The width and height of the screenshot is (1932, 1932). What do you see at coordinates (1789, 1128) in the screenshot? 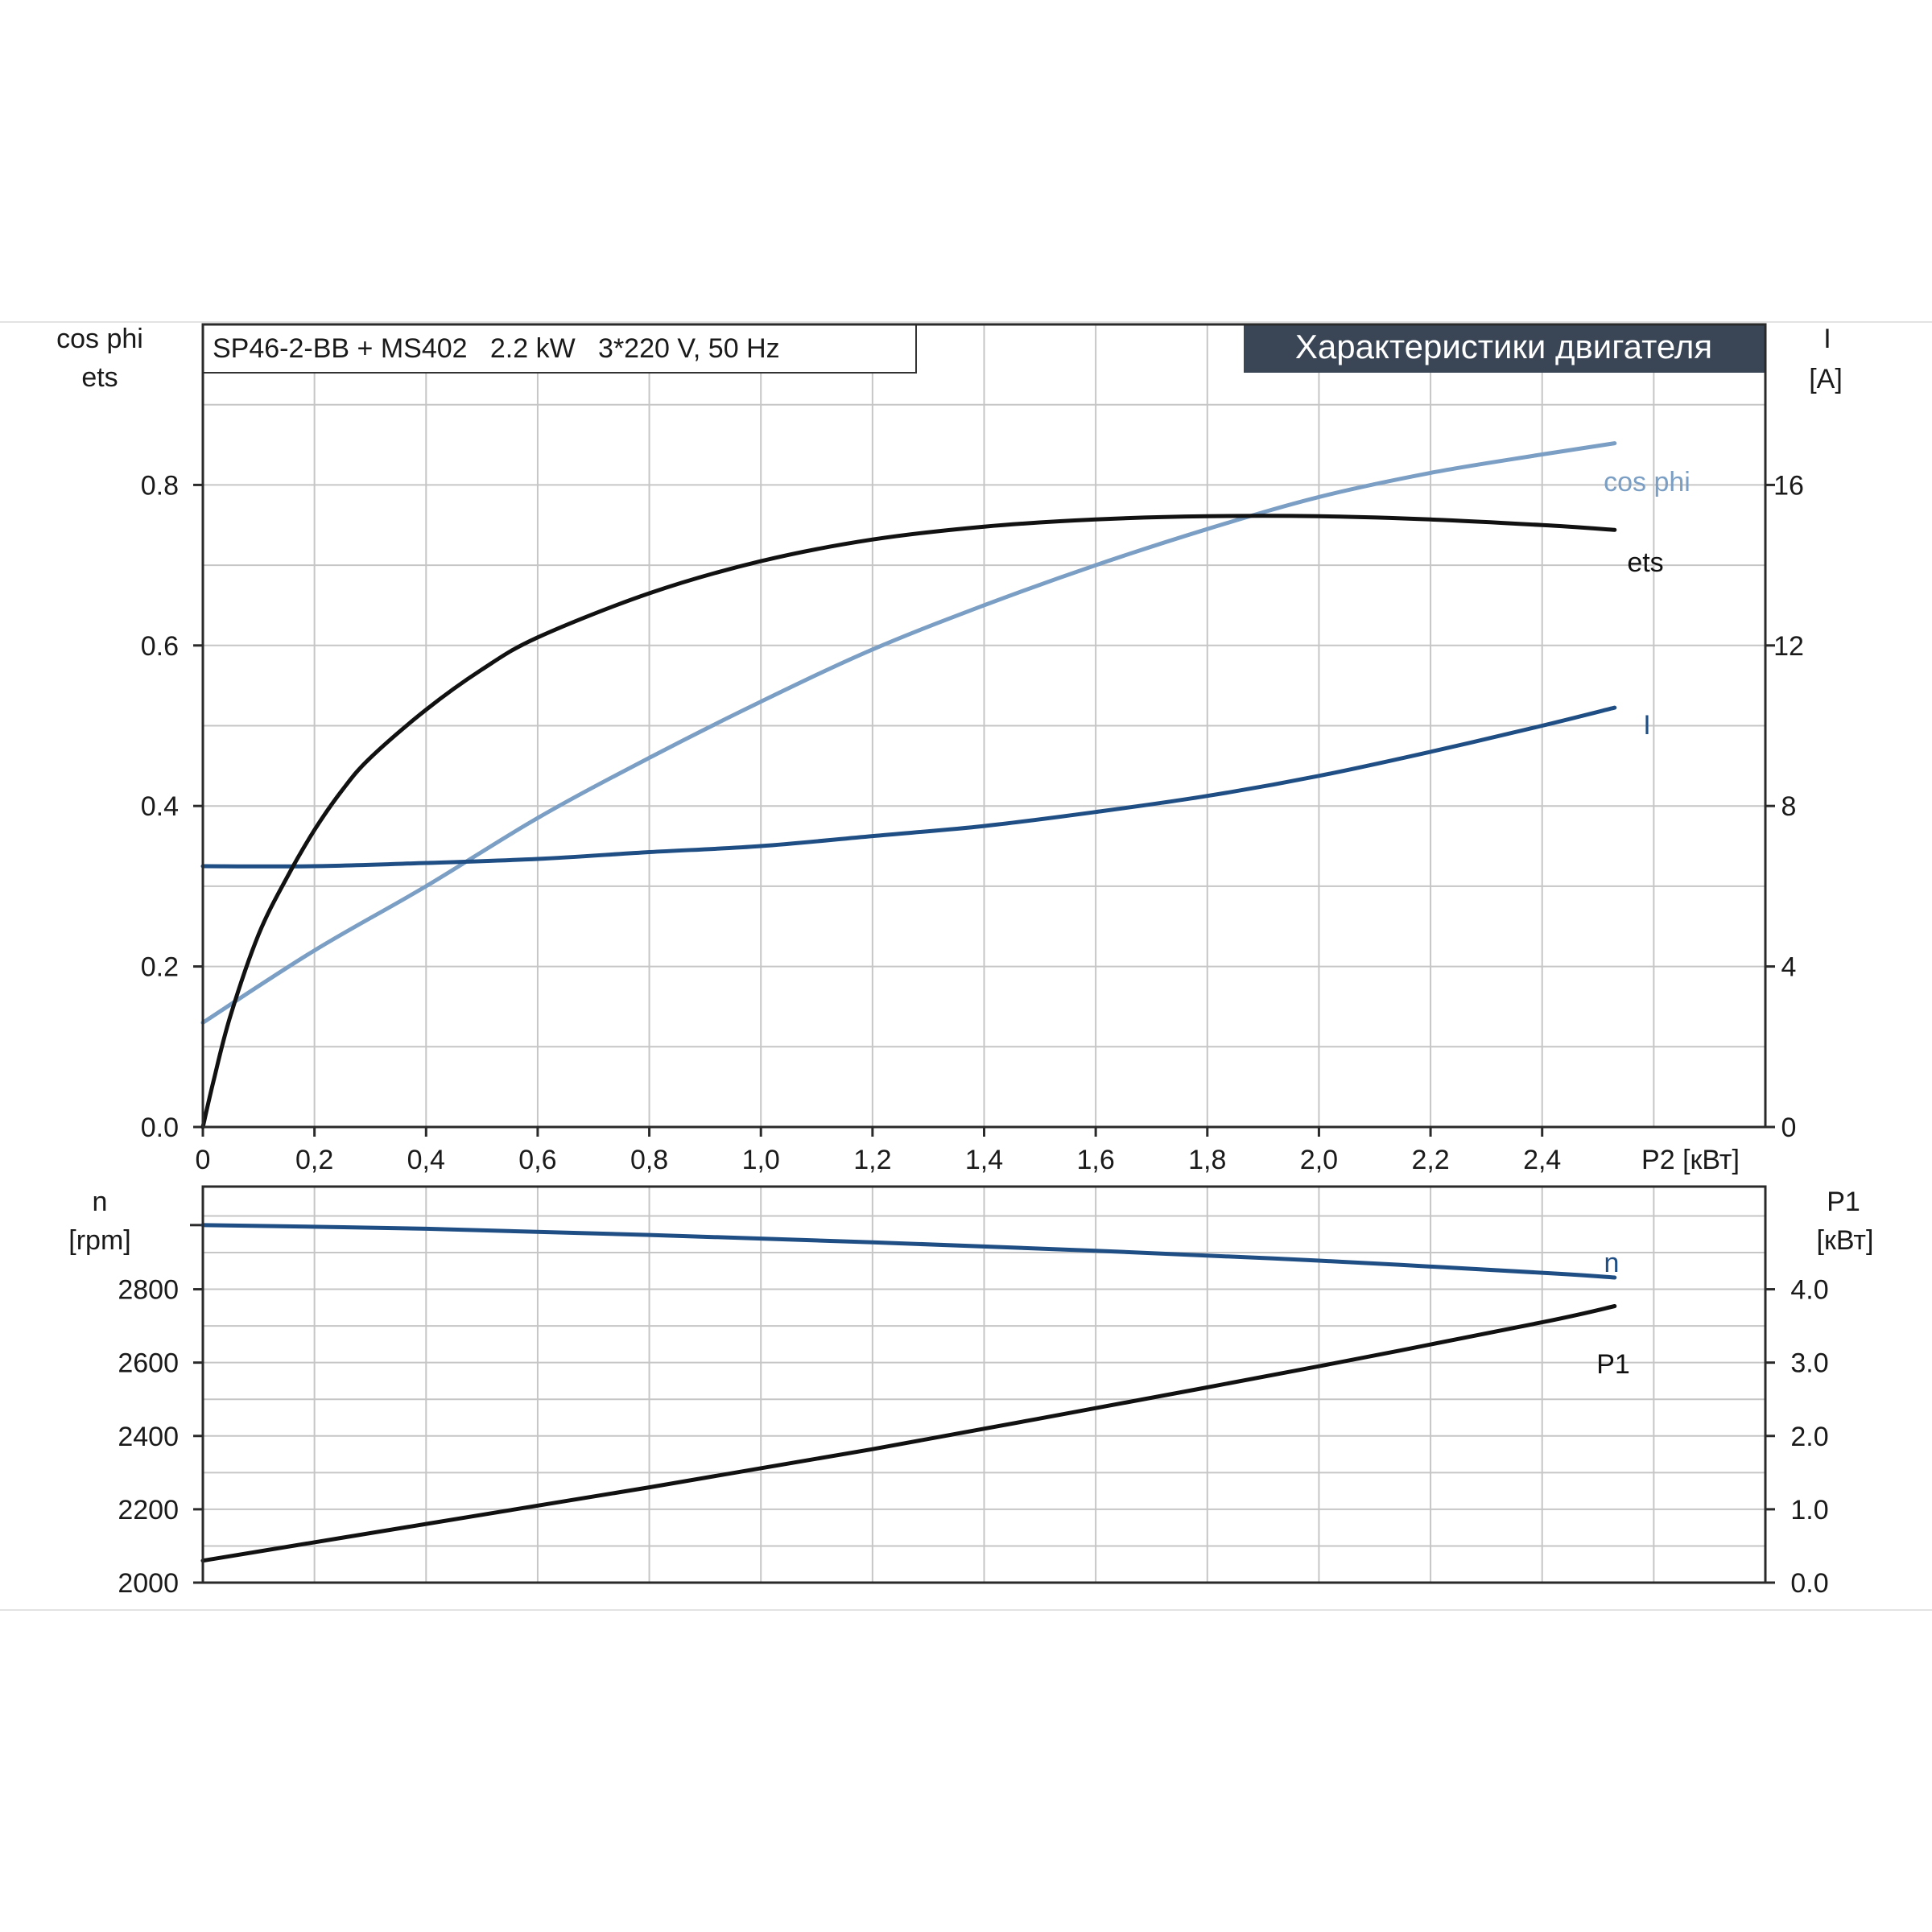
I see `y-right-tick-label: 0` at bounding box center [1789, 1128].